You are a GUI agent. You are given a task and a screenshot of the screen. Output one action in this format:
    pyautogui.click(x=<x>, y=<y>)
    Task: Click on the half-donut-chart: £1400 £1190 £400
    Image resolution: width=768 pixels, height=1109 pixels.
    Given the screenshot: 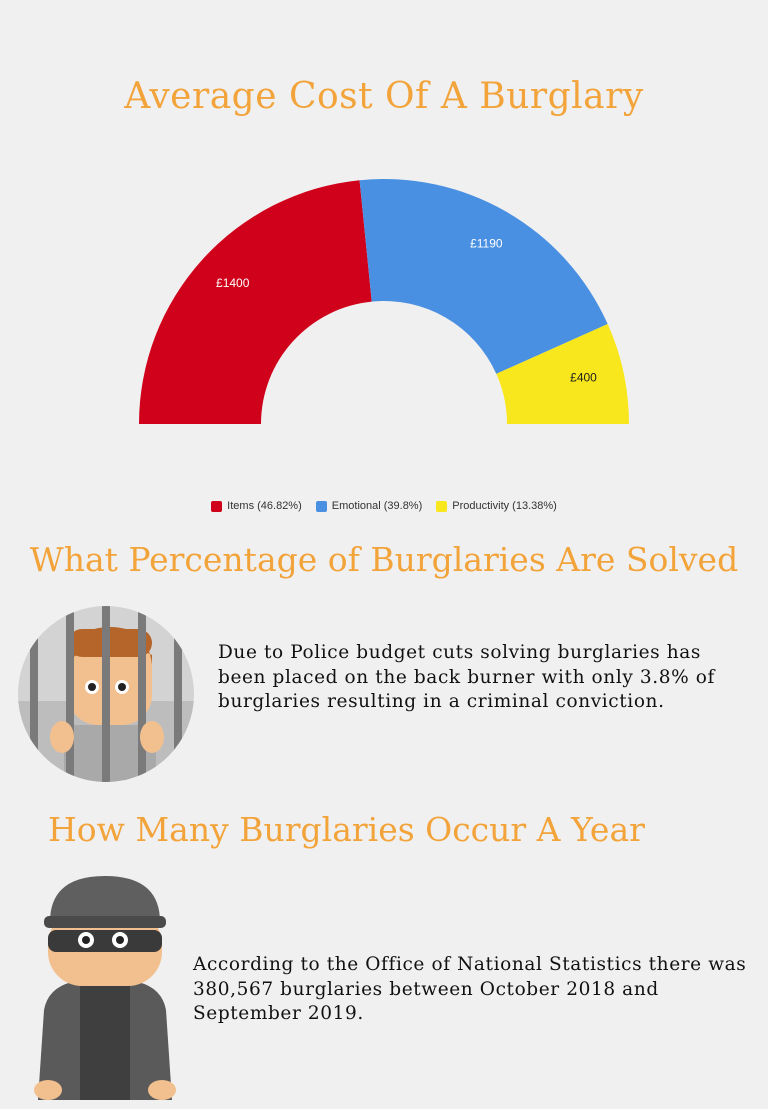 What is the action you would take?
    pyautogui.click(x=384, y=301)
    